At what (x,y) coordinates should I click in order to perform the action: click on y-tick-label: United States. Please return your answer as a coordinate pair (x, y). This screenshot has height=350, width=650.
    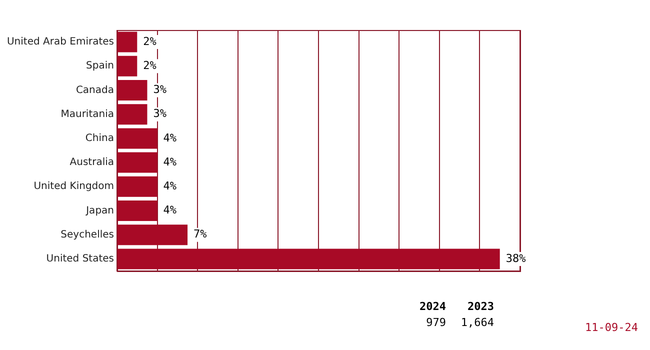
    Looking at the image, I should click on (80, 259).